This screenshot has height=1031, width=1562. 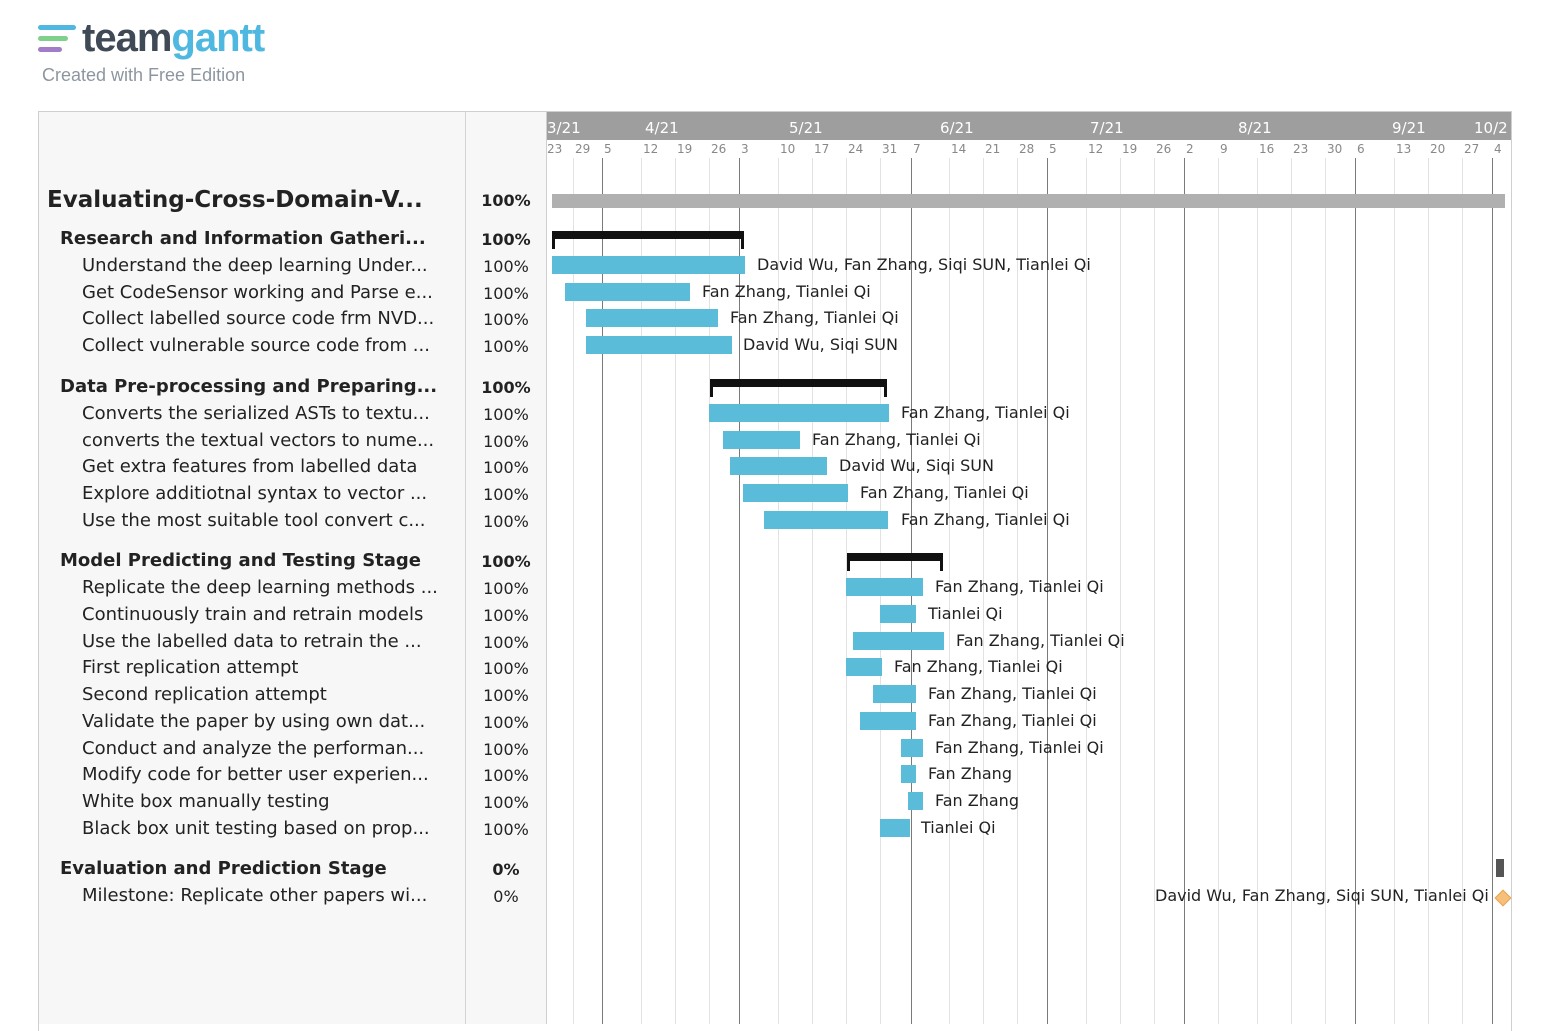 What do you see at coordinates (1164, 149) in the screenshot?
I see `week-label: 26` at bounding box center [1164, 149].